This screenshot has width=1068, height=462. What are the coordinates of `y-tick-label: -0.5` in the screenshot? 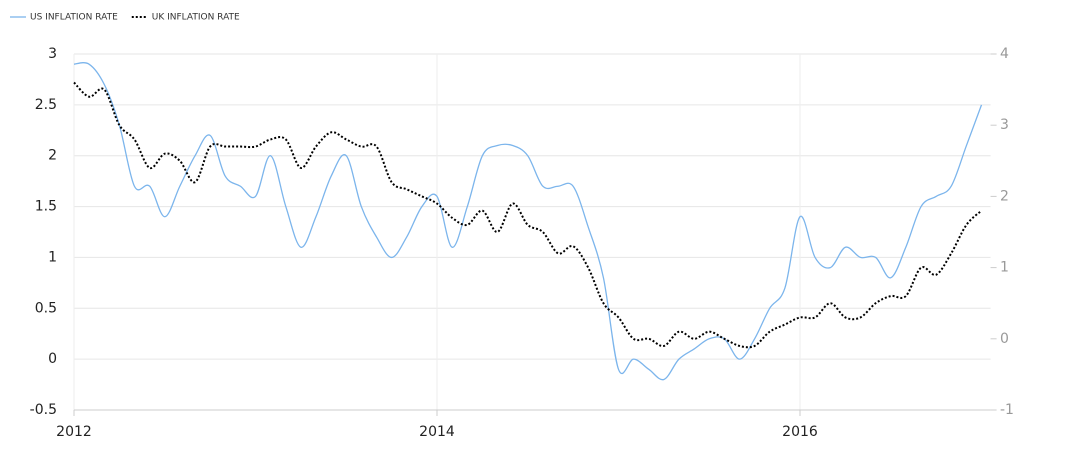 It's located at (43, 410).